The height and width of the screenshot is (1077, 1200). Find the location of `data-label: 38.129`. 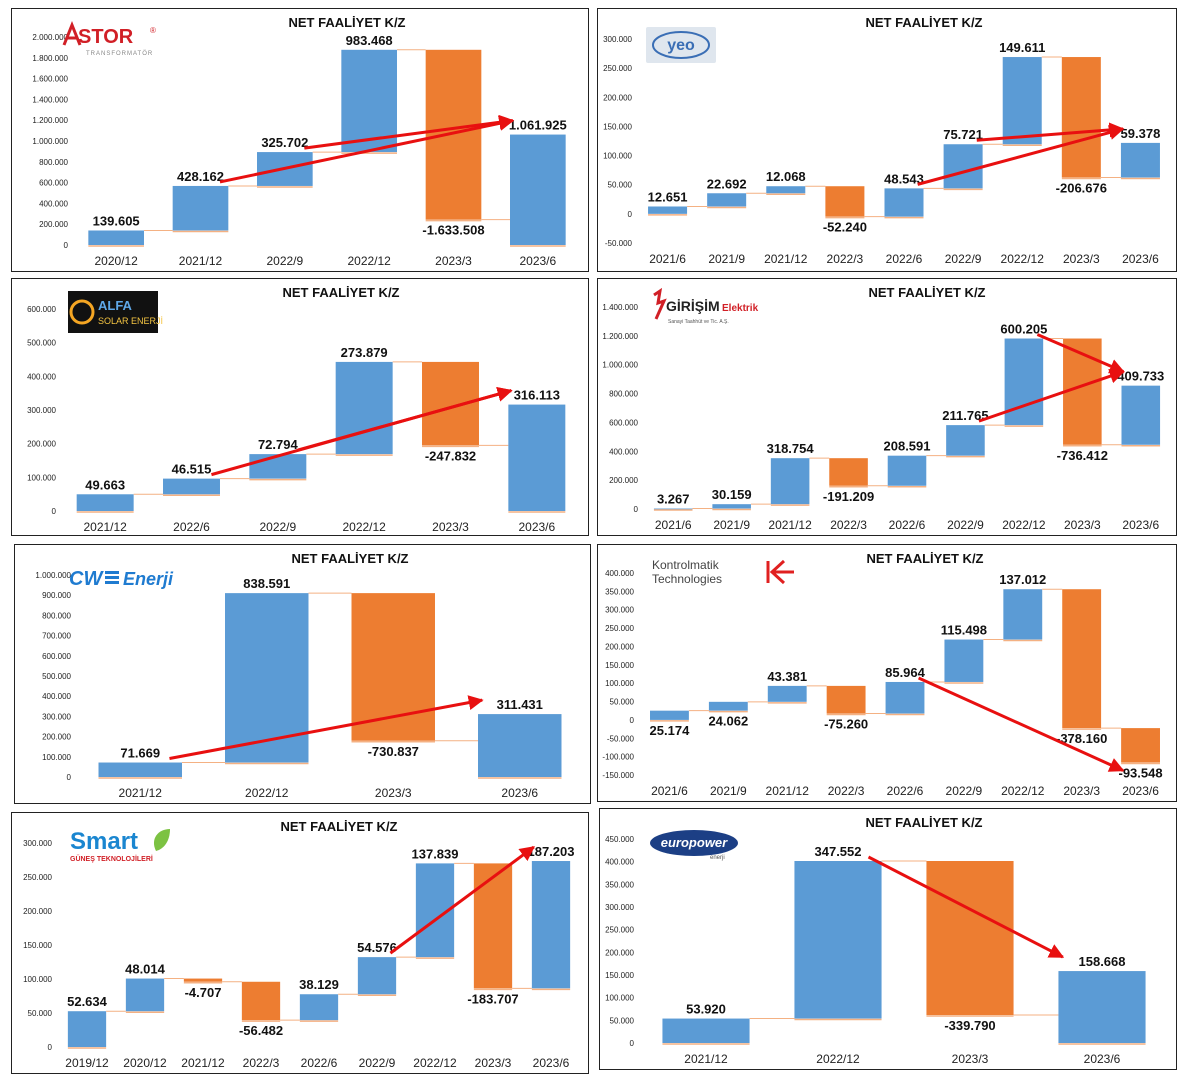

data-label: 38.129 is located at coordinates (319, 984).